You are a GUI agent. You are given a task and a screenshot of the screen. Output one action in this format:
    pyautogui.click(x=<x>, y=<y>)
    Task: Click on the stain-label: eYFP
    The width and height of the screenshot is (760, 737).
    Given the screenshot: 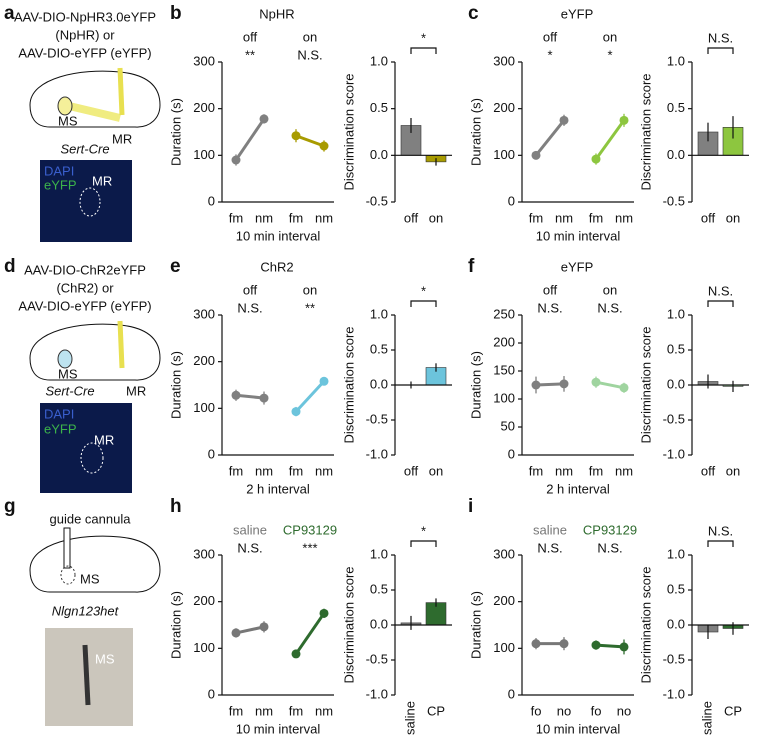 What is the action you would take?
    pyautogui.click(x=60, y=428)
    